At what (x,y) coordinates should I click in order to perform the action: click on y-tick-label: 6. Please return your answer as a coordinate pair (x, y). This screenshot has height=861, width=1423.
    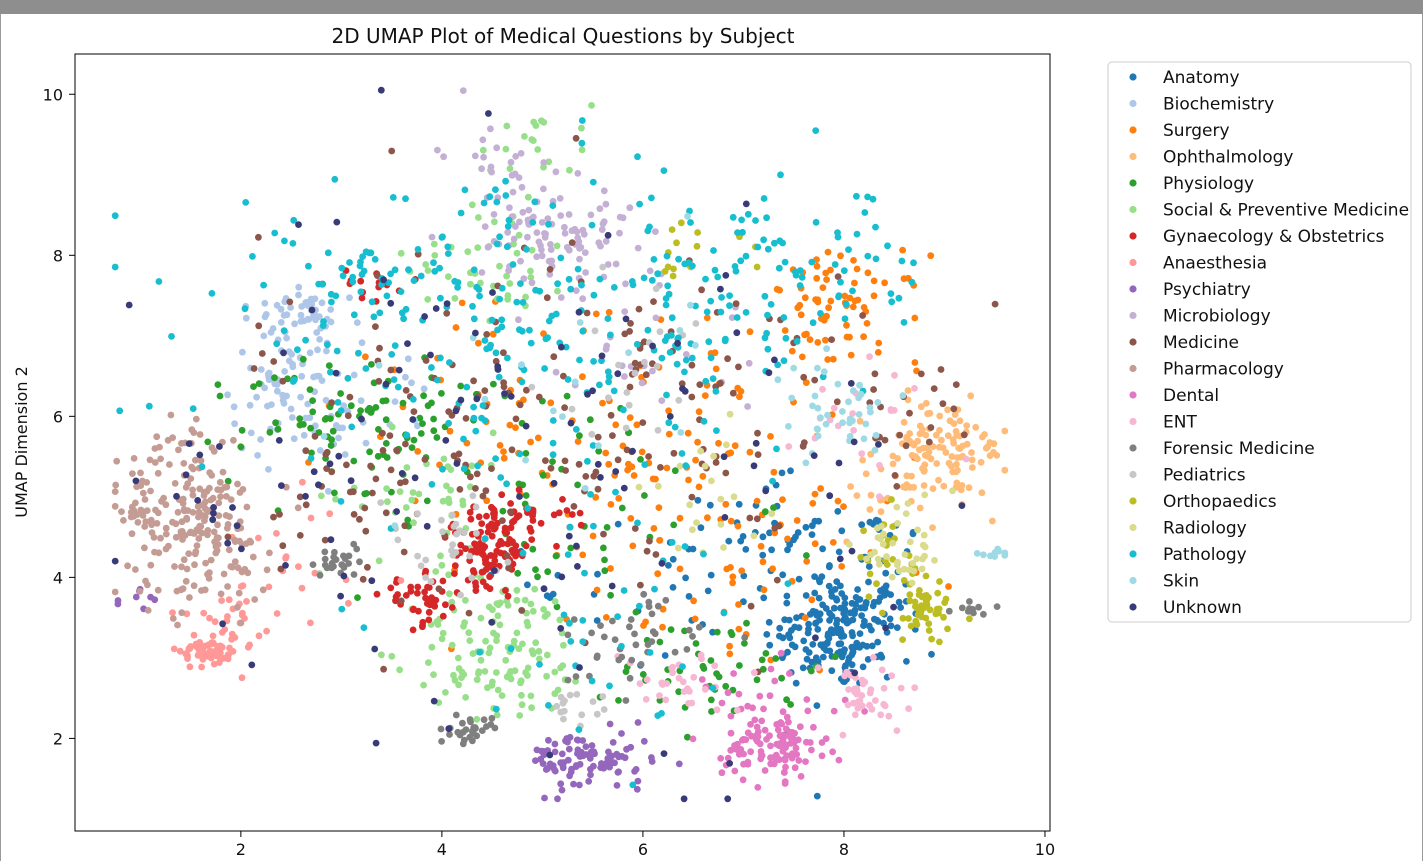
    Looking at the image, I should click on (58, 416).